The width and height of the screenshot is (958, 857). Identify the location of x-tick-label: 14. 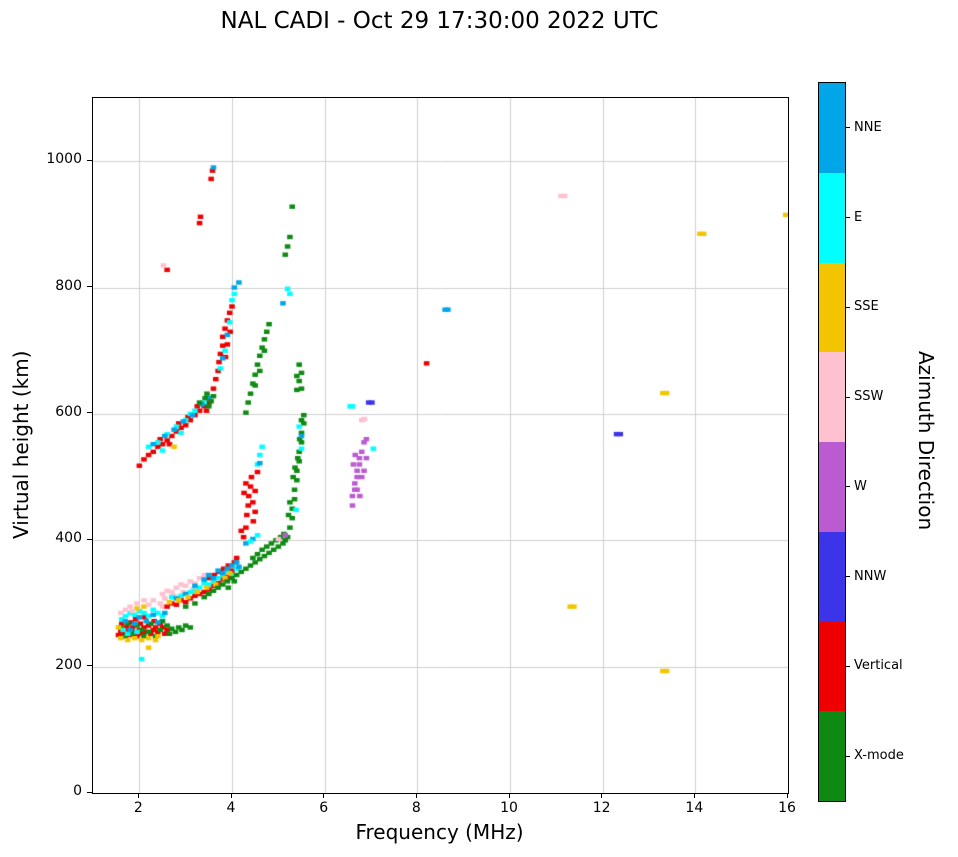
(694, 808).